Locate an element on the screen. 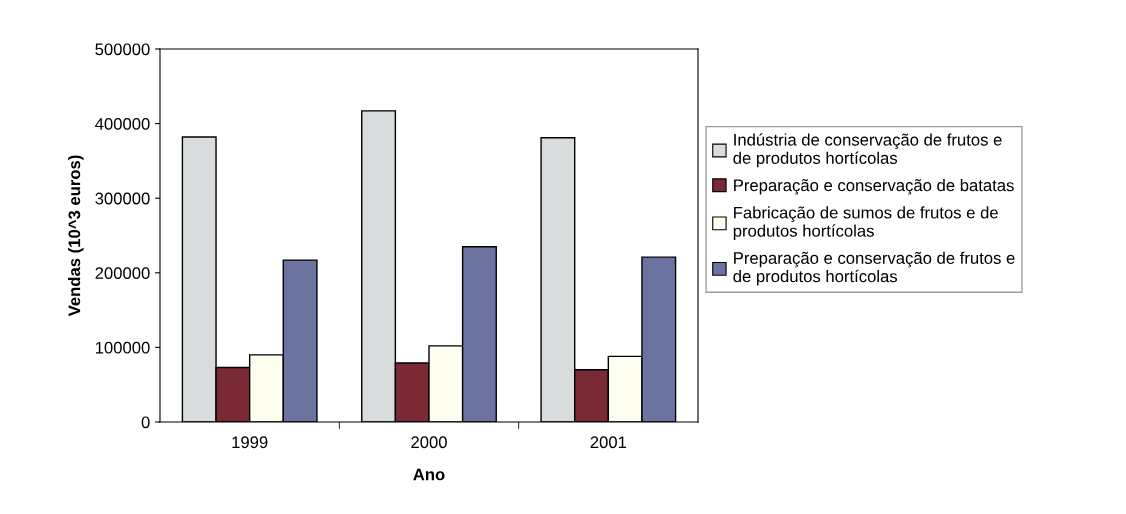 The image size is (1126, 514). y-tick-label: 100000 is located at coordinates (122, 347).